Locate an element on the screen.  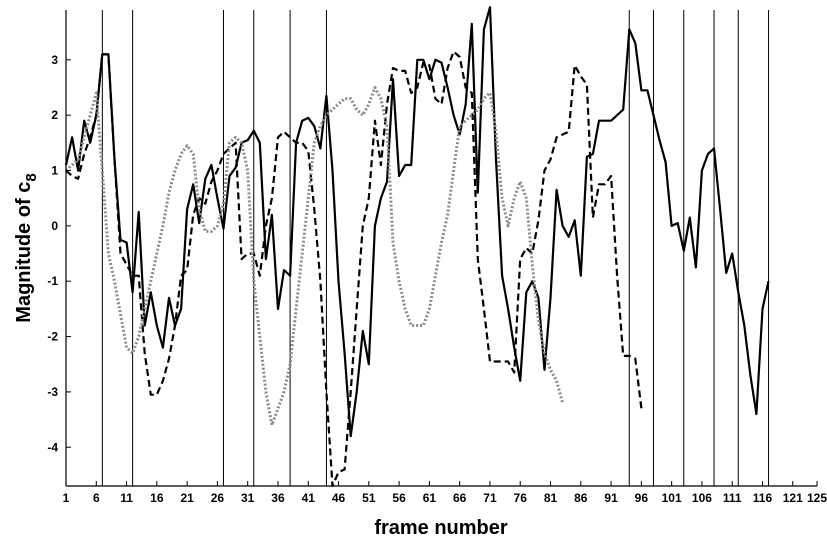
y-tick-label--2: -2 is located at coordinates (52, 337).